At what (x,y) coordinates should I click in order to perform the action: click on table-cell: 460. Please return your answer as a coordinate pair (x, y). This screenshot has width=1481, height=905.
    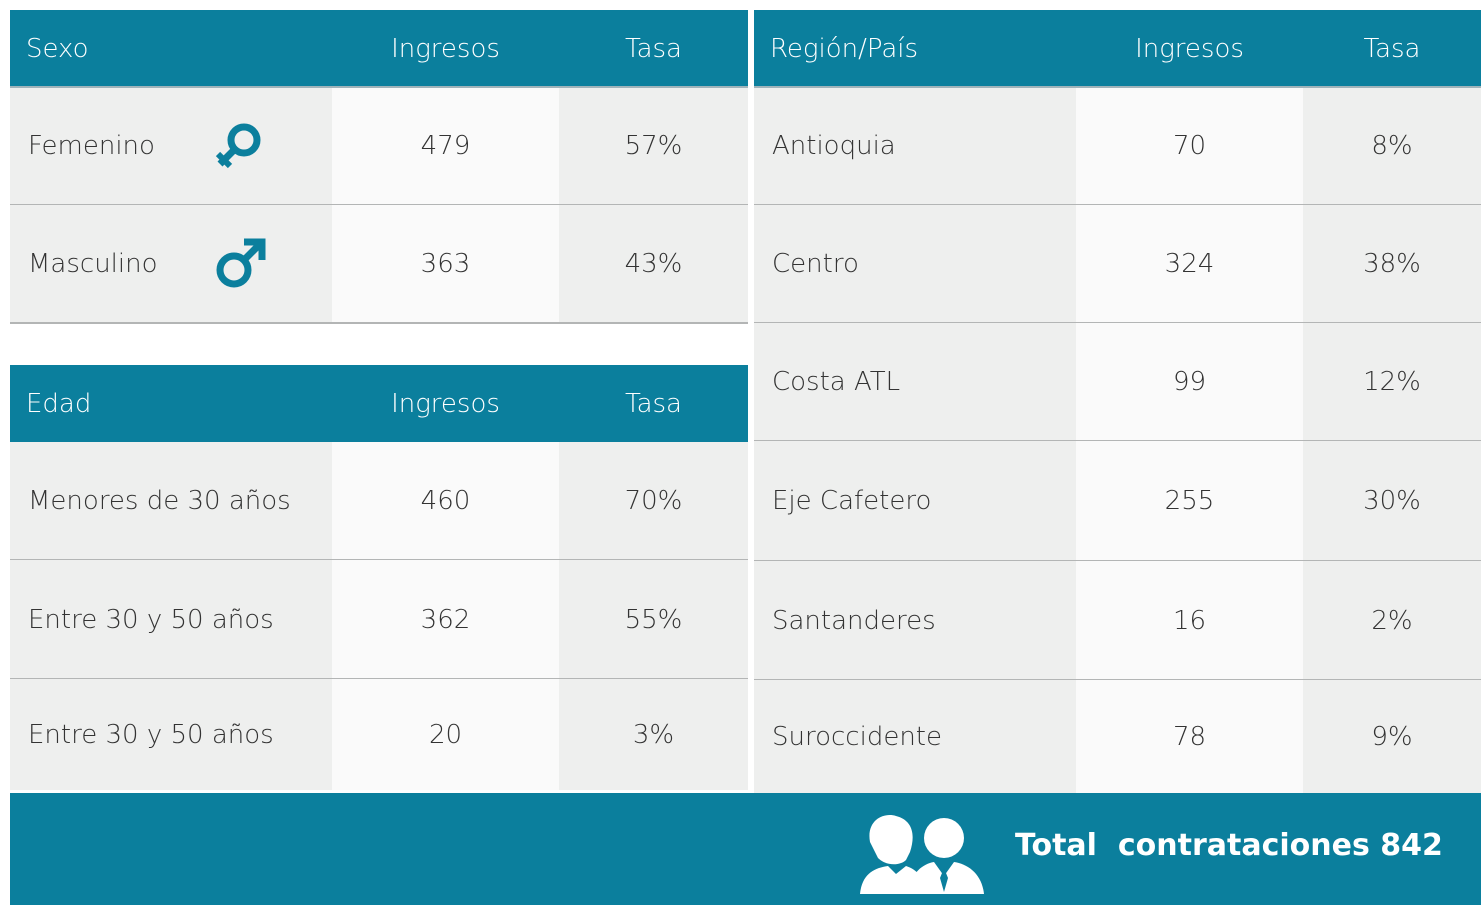
    Looking at the image, I should click on (445, 501).